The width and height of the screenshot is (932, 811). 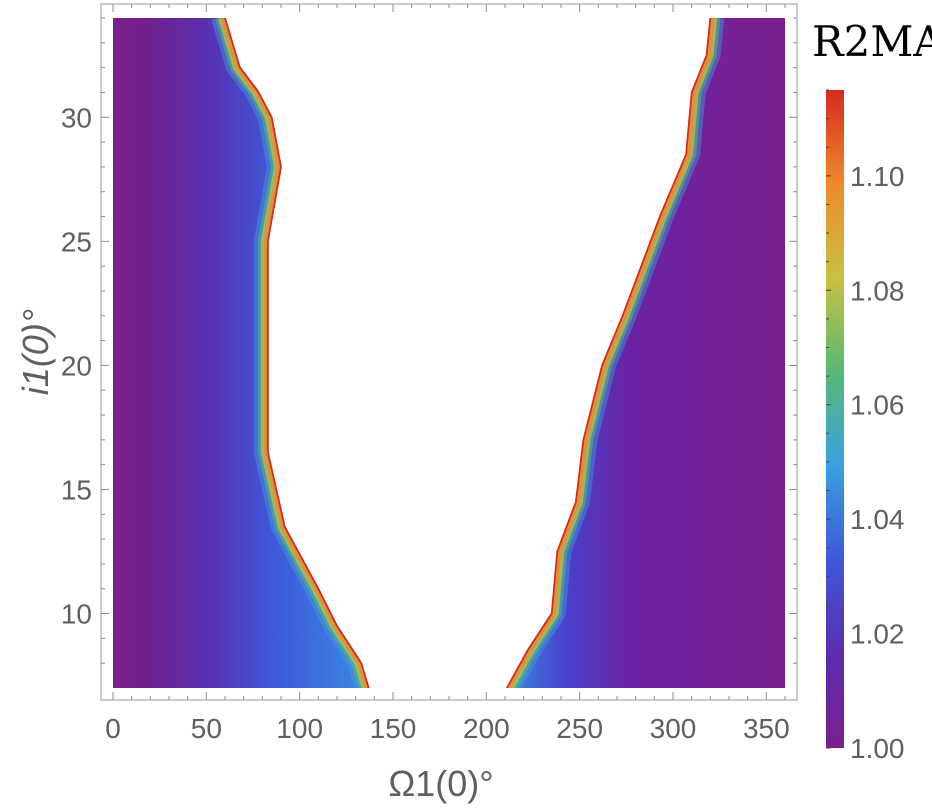 What do you see at coordinates (673, 728) in the screenshot?
I see `x-tick-label: 300` at bounding box center [673, 728].